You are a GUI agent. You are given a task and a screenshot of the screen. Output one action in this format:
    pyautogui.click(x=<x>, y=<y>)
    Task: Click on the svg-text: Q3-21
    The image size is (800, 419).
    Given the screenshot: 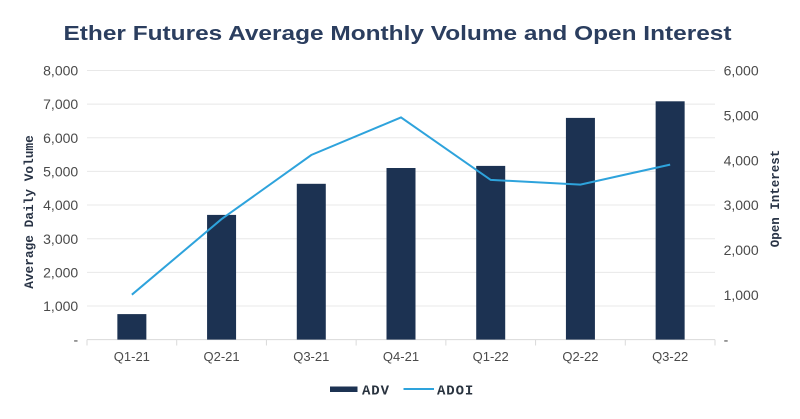 What is the action you would take?
    pyautogui.click(x=311, y=356)
    